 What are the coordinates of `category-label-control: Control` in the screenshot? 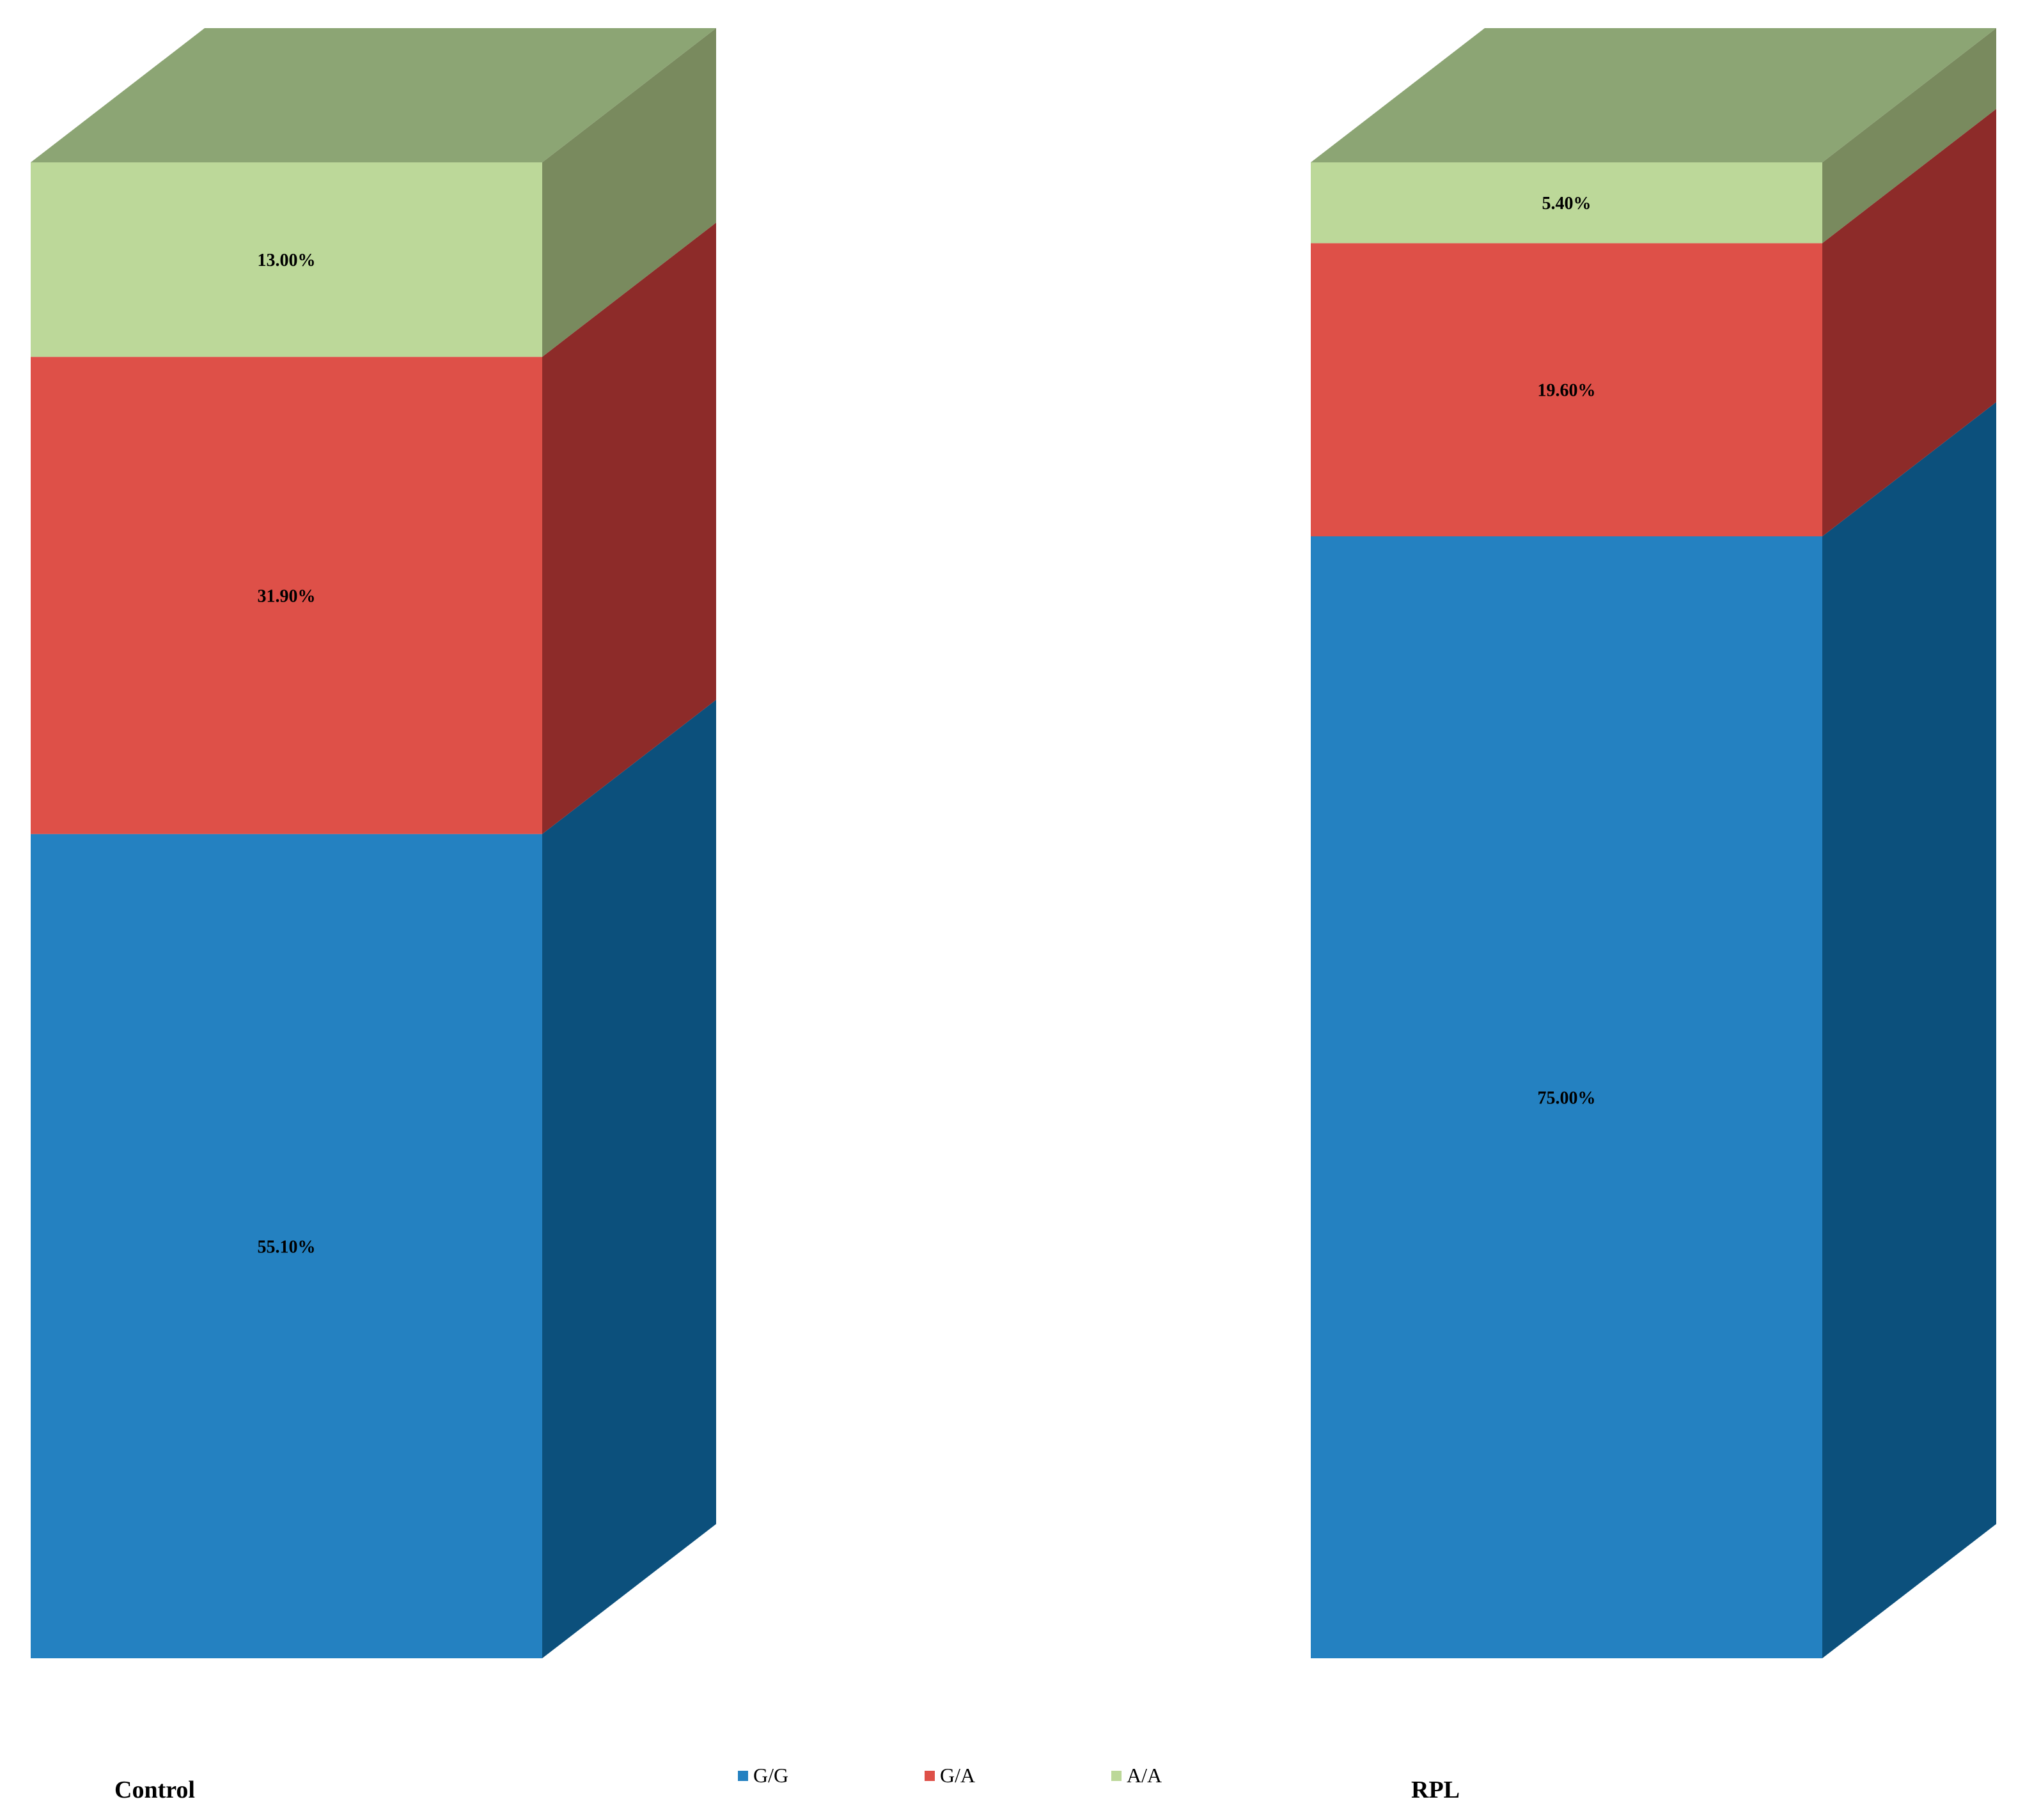 It's located at (154, 1790).